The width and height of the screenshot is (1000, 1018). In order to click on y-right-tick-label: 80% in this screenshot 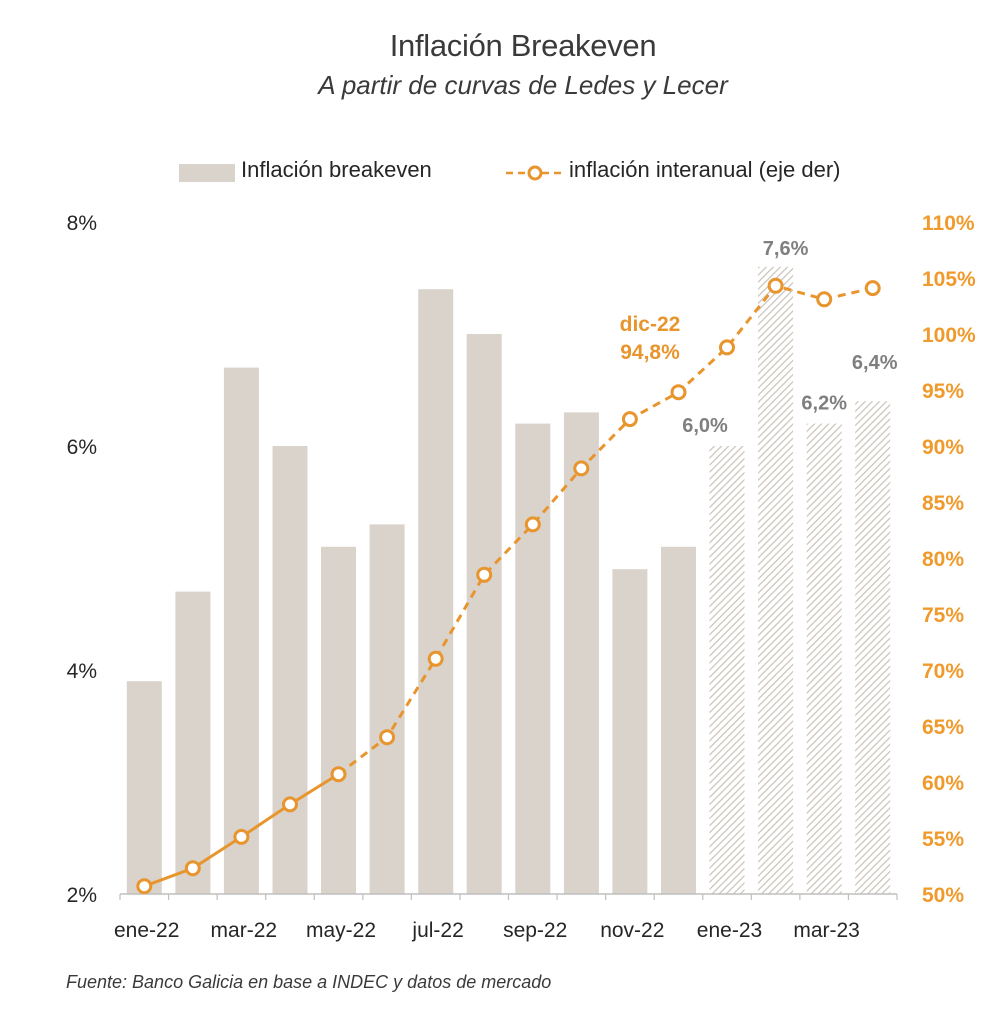, I will do `click(943, 559)`.